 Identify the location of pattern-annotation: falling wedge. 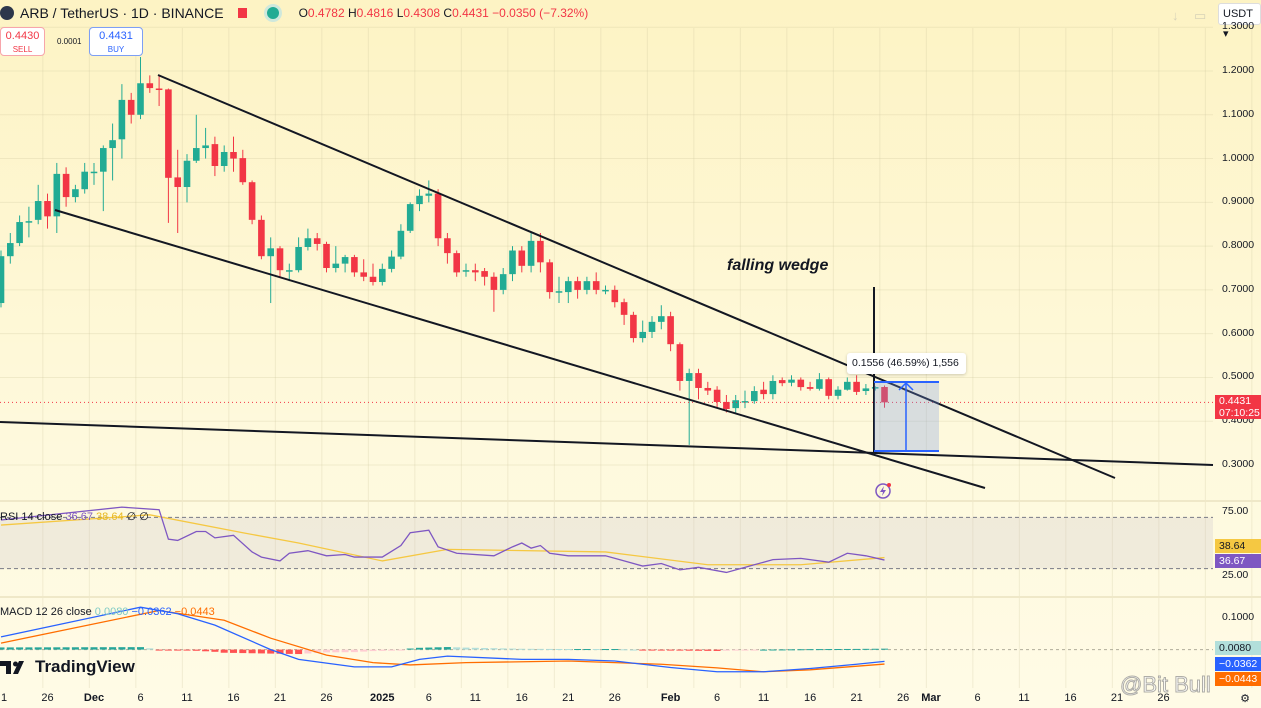
(778, 265).